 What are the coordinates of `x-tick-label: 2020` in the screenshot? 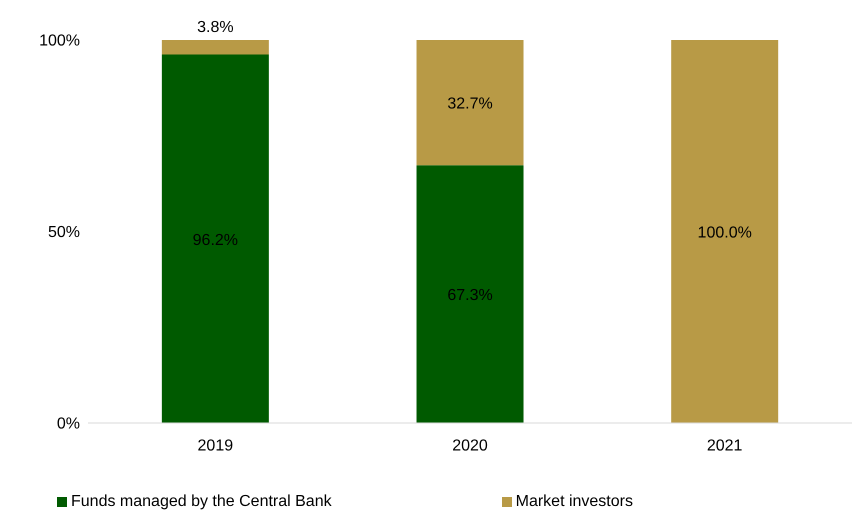 It's located at (470, 445).